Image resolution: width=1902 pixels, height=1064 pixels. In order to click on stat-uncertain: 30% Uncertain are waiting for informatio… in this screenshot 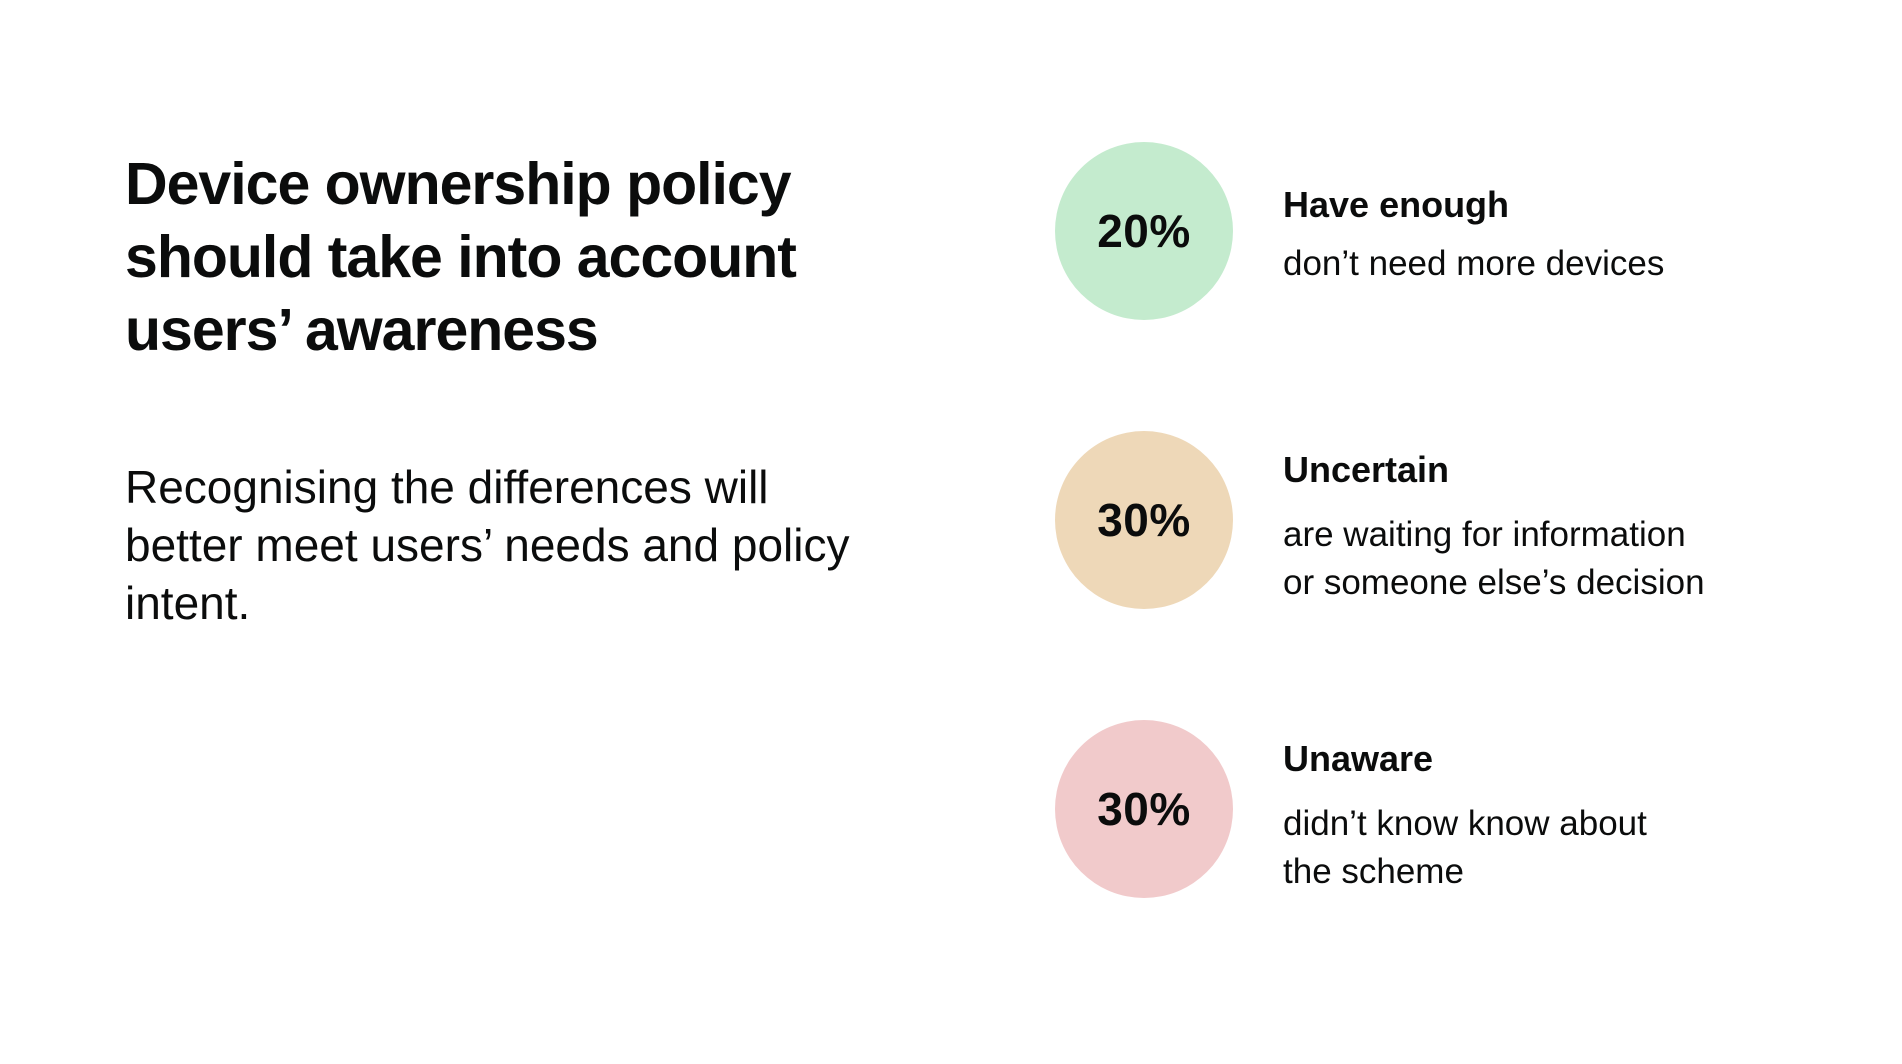, I will do `click(1425, 521)`.